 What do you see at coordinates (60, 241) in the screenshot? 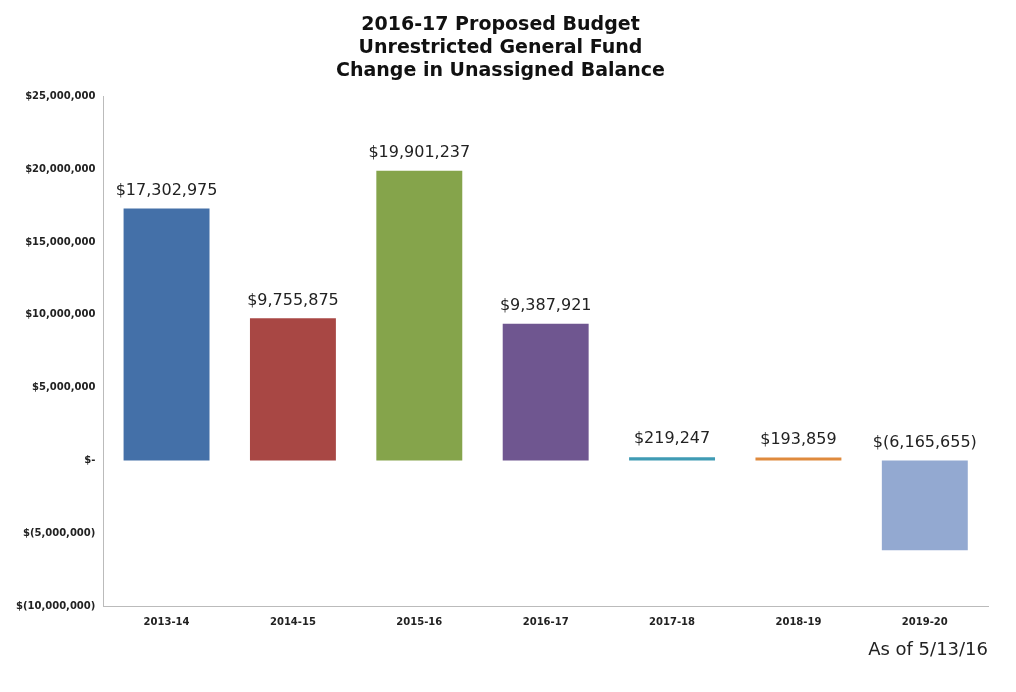
I see `y-tick-label: $15,000,000` at bounding box center [60, 241].